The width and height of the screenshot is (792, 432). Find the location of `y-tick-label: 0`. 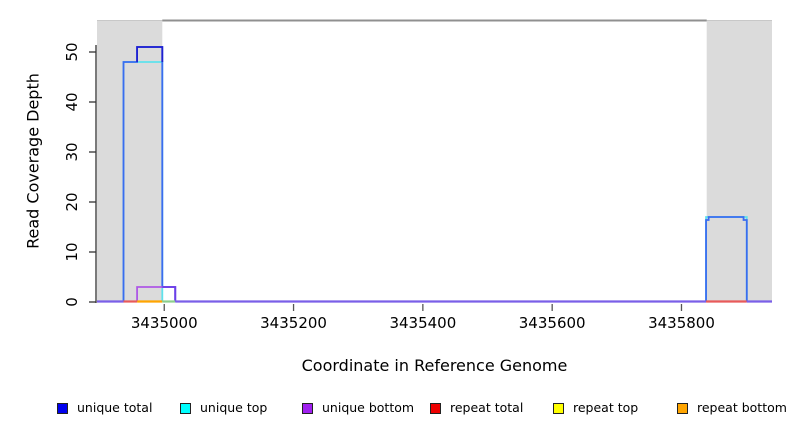

y-tick-label: 0 is located at coordinates (72, 302).